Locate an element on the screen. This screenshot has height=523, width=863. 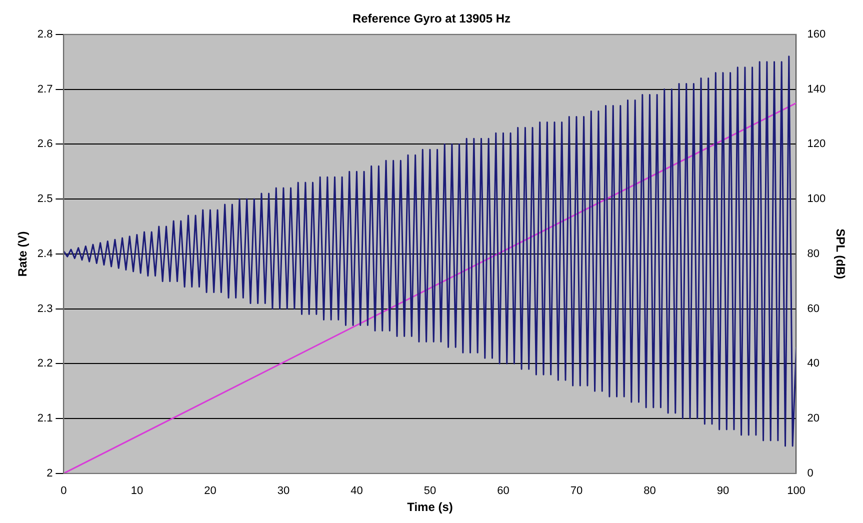
x-tick-label: 40 is located at coordinates (356, 491).